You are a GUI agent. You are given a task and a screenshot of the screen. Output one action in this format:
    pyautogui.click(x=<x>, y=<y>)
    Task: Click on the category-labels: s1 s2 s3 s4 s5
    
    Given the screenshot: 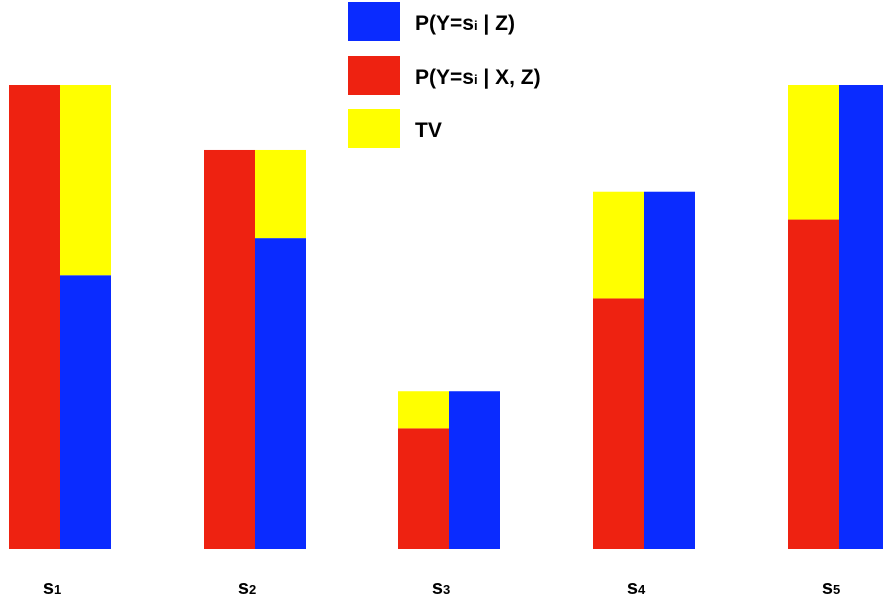 What is the action you would take?
    pyautogui.click(x=441, y=588)
    